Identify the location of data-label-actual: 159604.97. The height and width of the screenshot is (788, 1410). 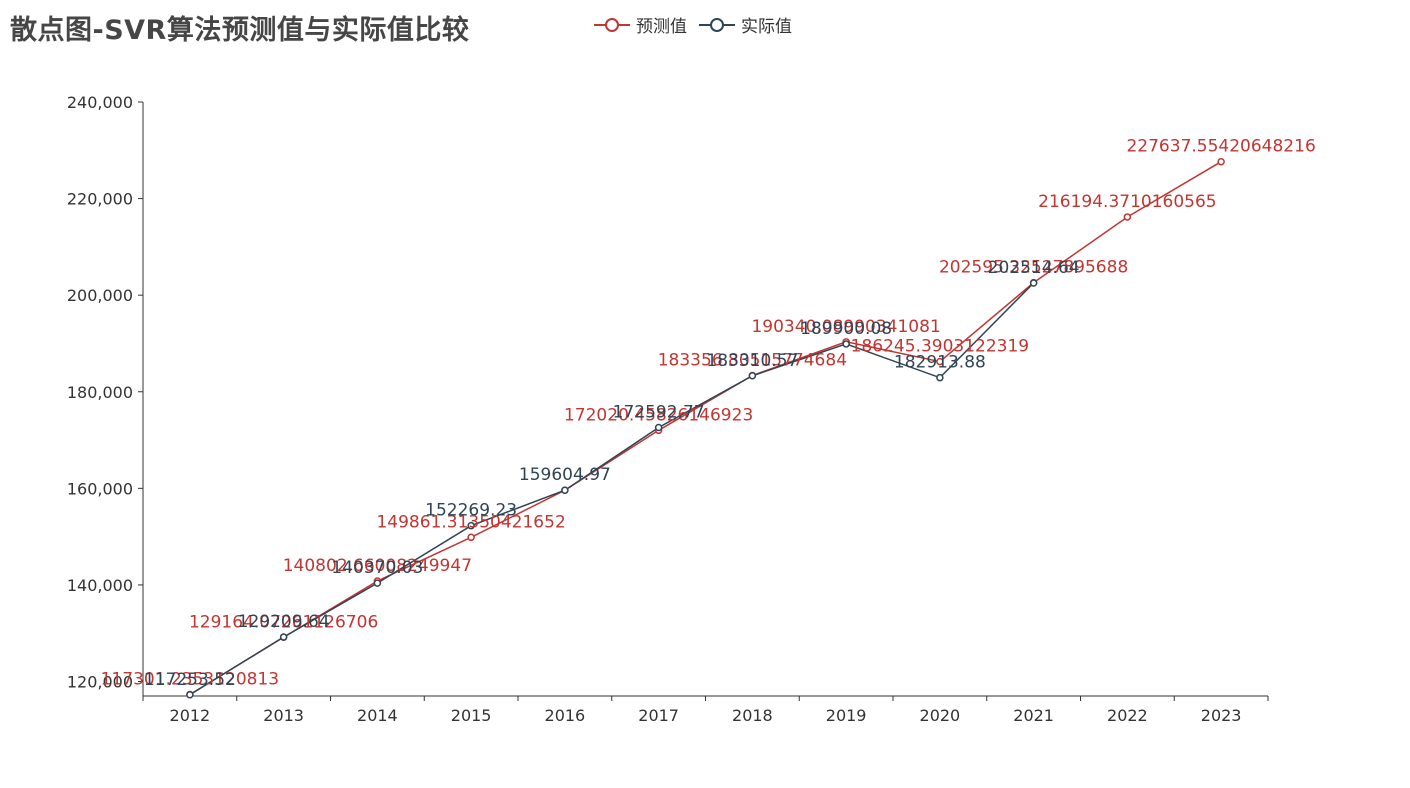
(565, 475).